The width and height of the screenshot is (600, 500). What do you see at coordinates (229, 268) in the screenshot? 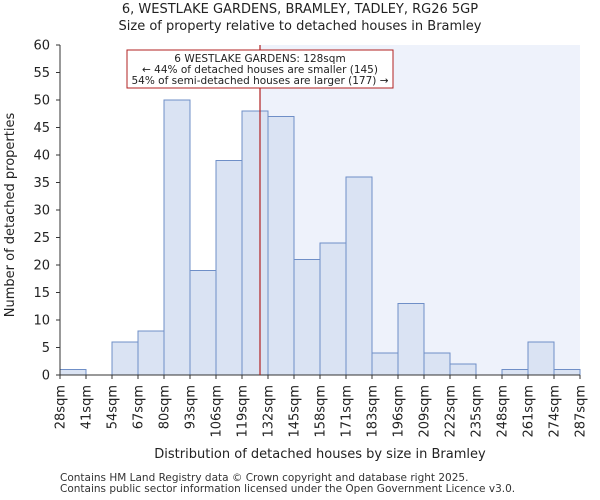
I see `bar-106sqm` at bounding box center [229, 268].